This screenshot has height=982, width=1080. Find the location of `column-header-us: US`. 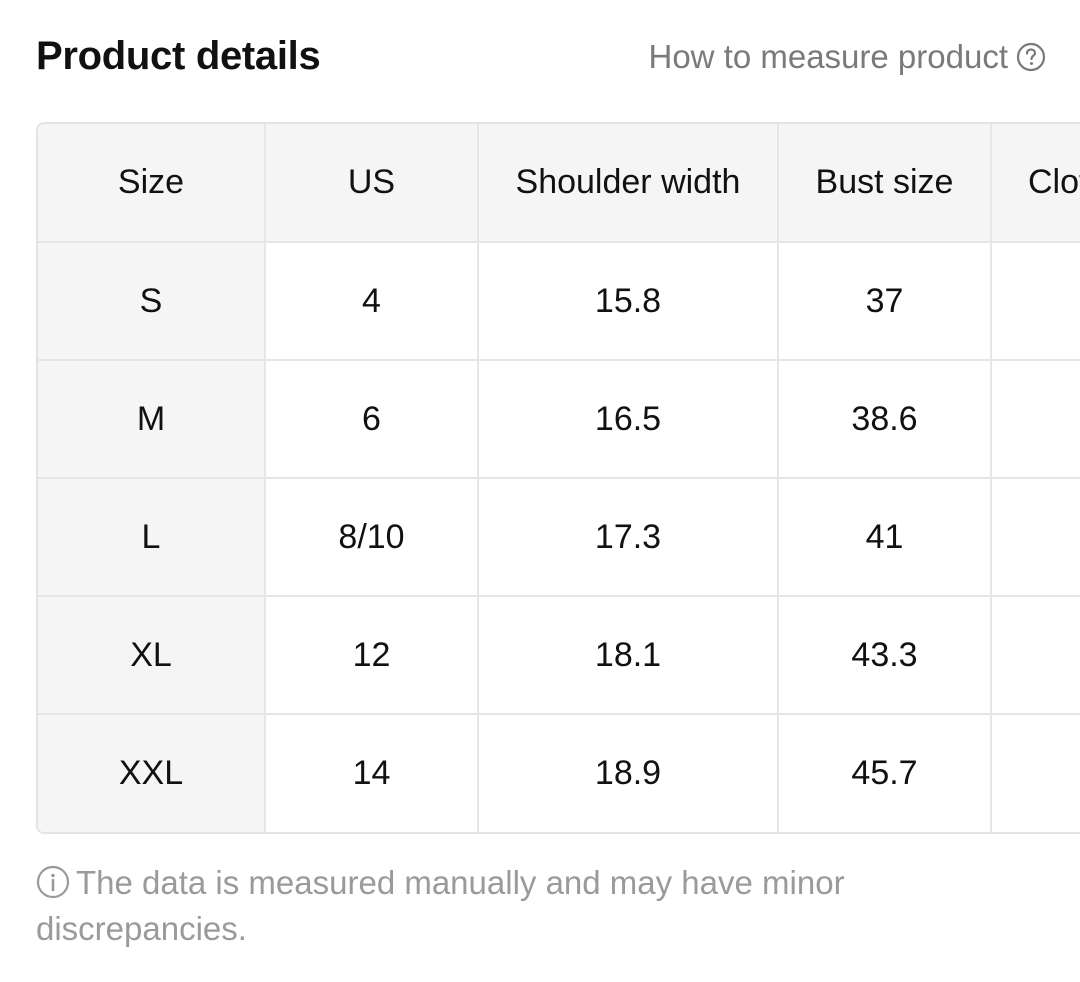

column-header-us: US is located at coordinates (372, 183).